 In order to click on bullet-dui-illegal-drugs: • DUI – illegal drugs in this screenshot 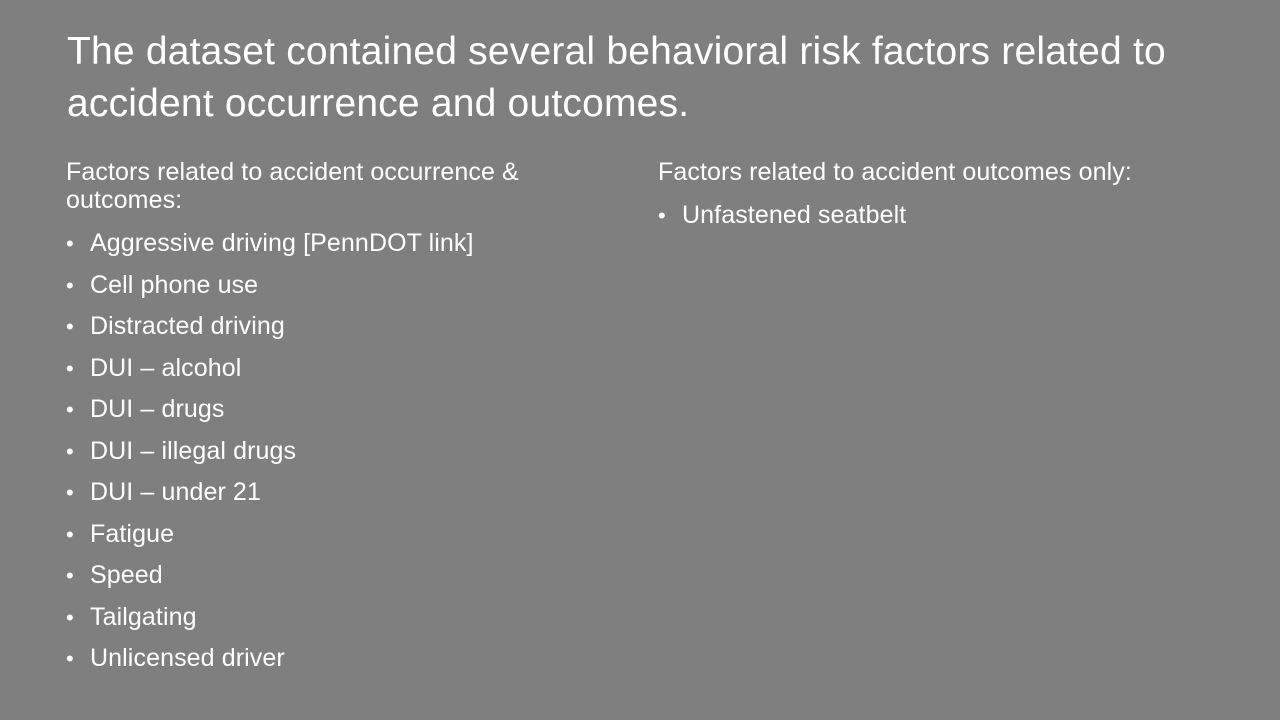, I will do `click(346, 452)`.